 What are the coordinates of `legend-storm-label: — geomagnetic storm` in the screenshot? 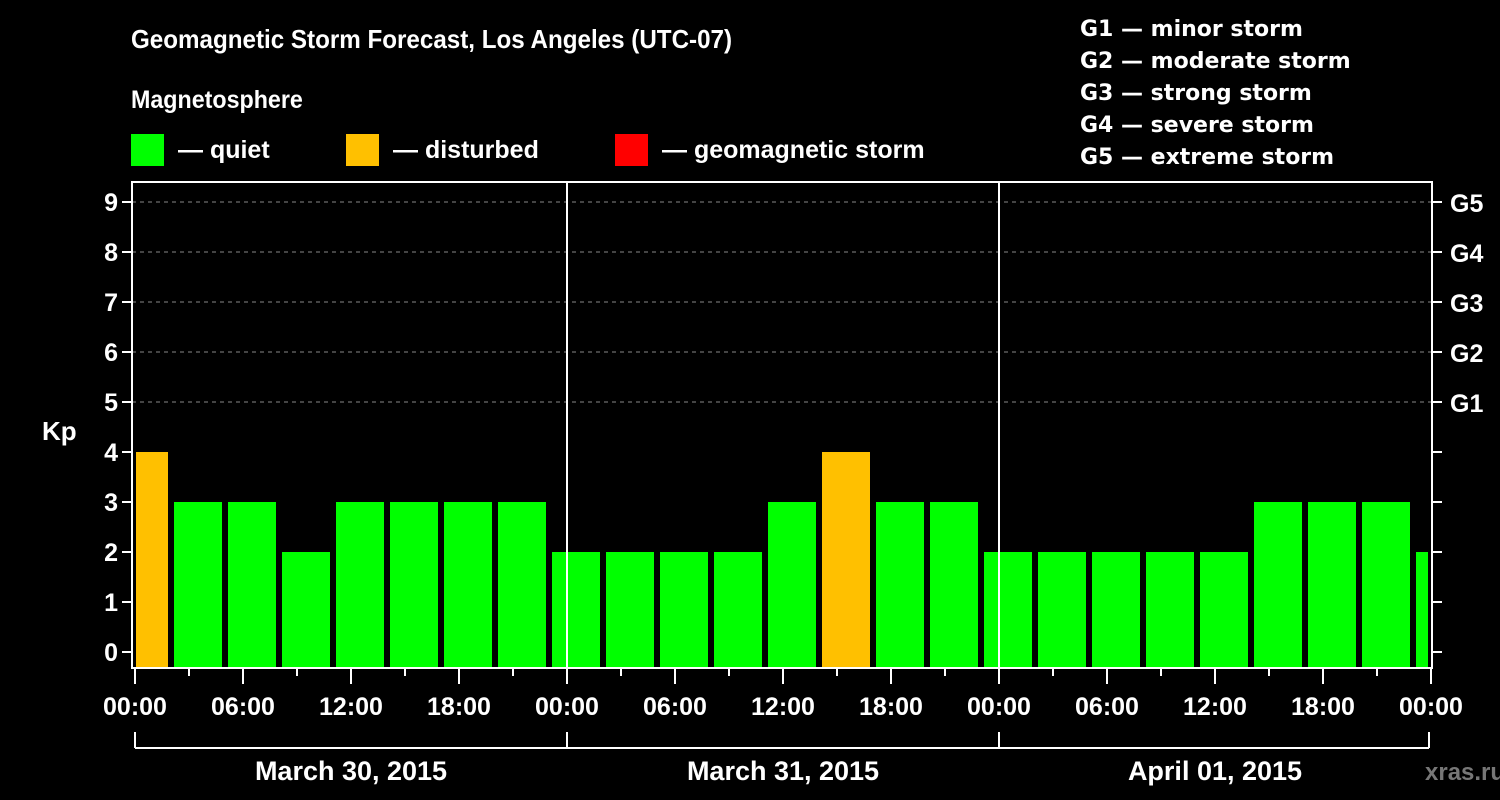 It's located at (793, 149).